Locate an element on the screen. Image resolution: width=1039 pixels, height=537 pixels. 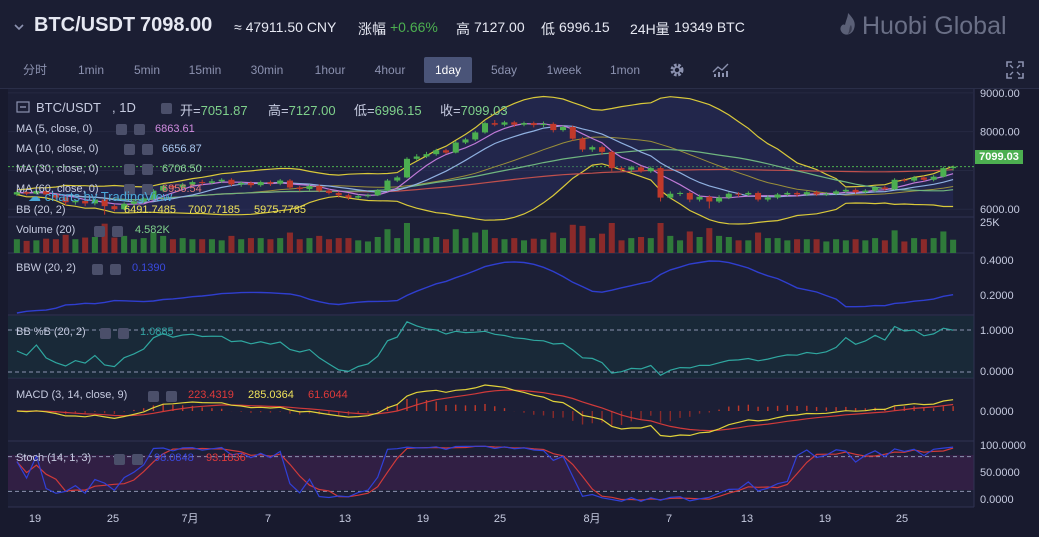
volume-close-icon is located at coordinates (117, 231).